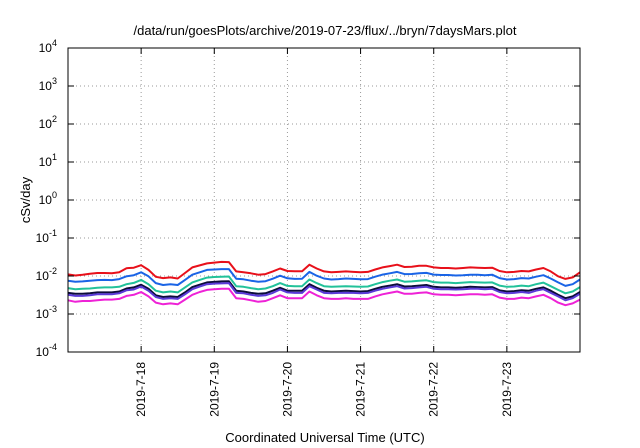 This screenshot has height=448, width=640. What do you see at coordinates (46, 312) in the screenshot?
I see `y-tick-label: 10⁻³` at bounding box center [46, 312].